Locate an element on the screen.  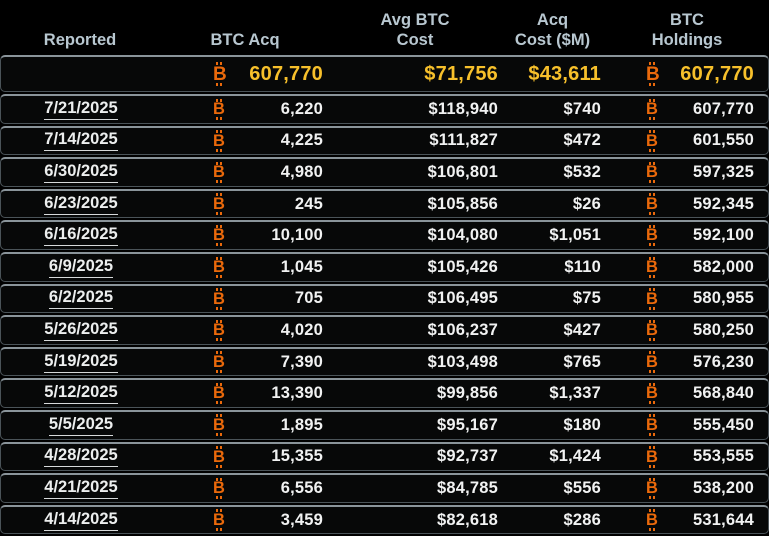
btc-holdings-value: 538,200 is located at coordinates (723, 487).